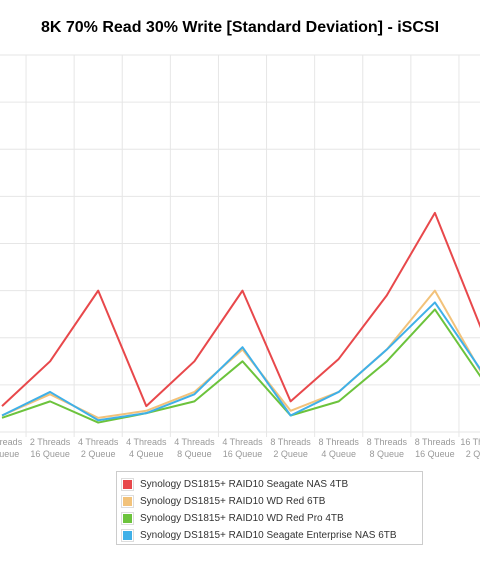  I want to click on legend-item: Synology DS1815+ RAID10 WD Red Pro 4TB, so click(271, 518).